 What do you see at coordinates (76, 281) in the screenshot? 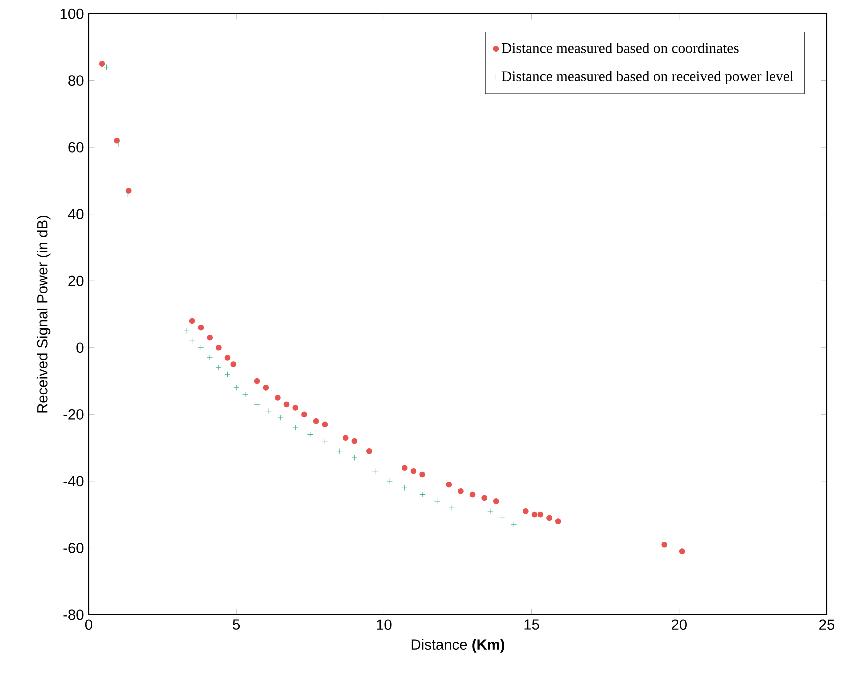
I see `y-tick-label: 20` at bounding box center [76, 281].